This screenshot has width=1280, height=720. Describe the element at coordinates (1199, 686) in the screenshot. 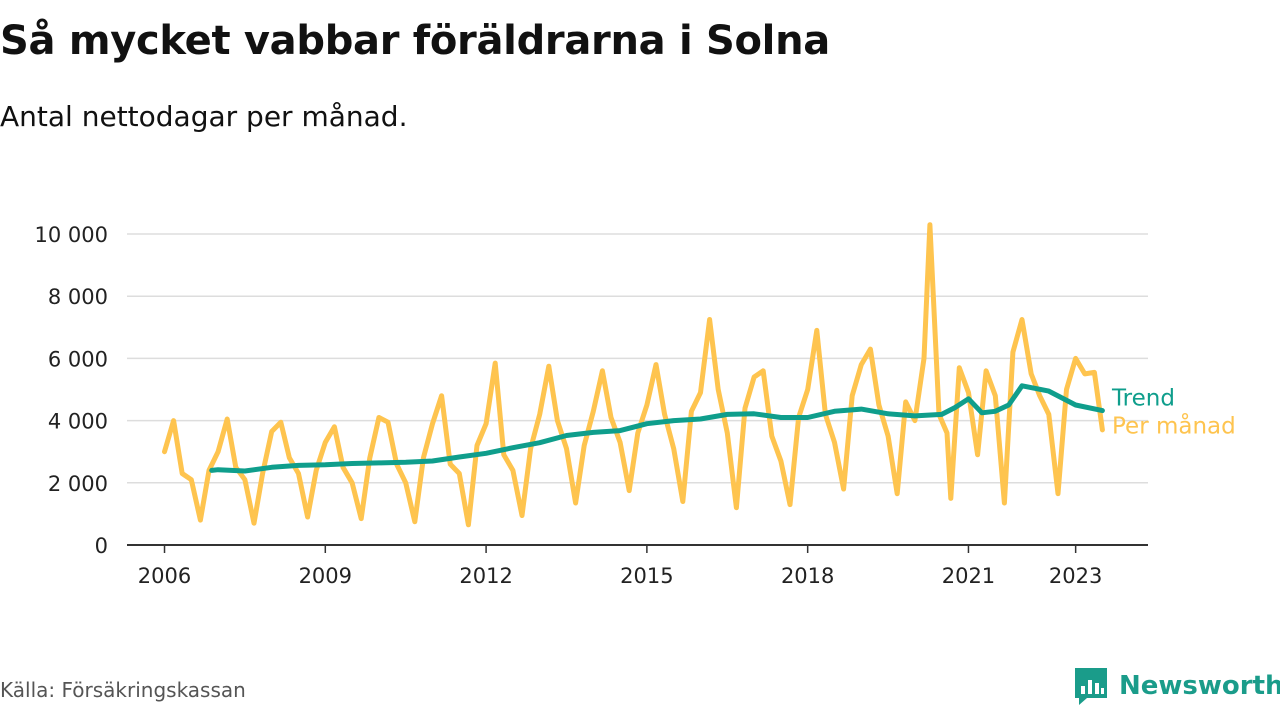

I see `brand-name: Newsworthy` at that location.